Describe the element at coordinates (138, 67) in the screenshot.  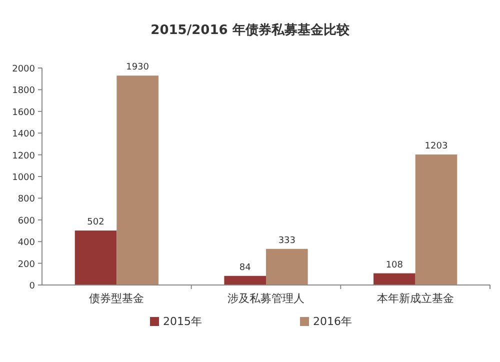
I see `data-label: 1930` at that location.